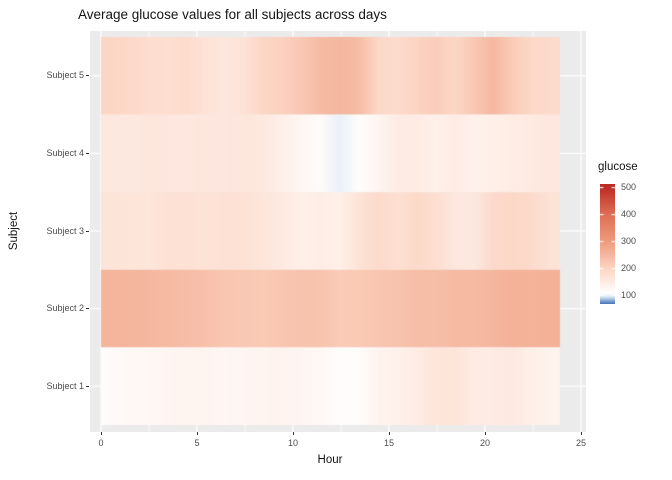 Image resolution: width=672 pixels, height=480 pixels. Describe the element at coordinates (629, 186) in the screenshot. I see `legend-tick-label: 500` at that location.